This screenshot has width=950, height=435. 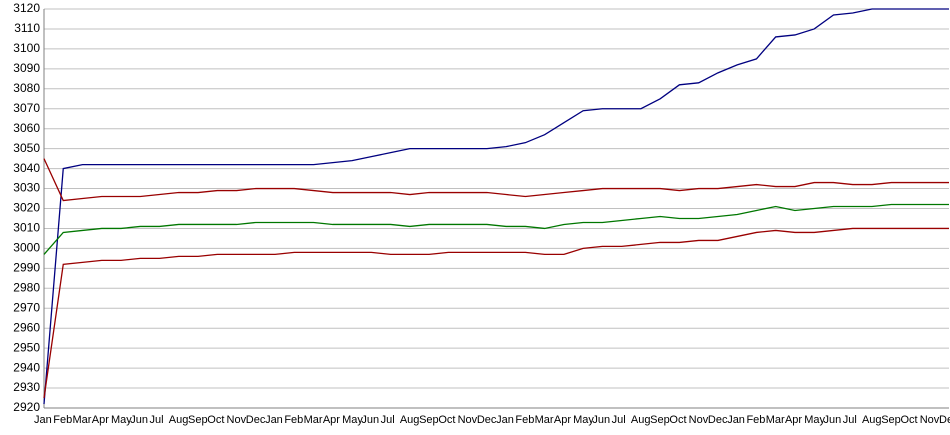 I want to click on y-tick-label: 3120, so click(x=26, y=8).